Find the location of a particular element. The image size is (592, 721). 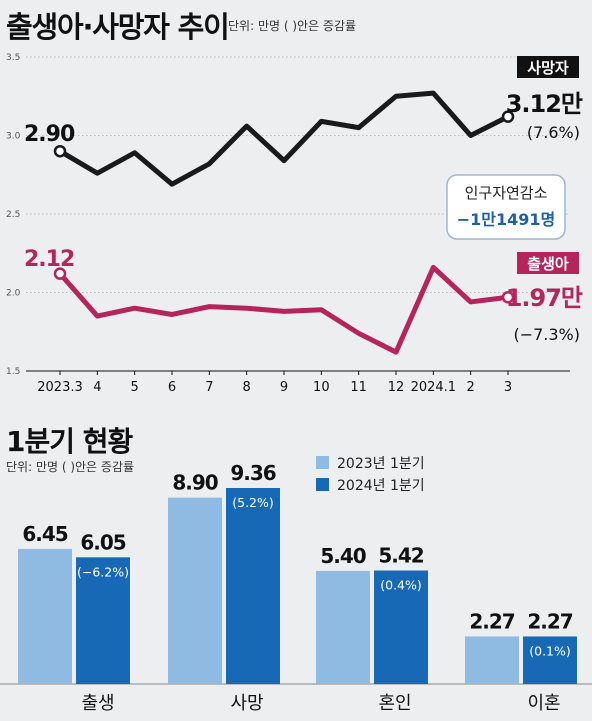

line-y-ticks: 1.5 2.0 2.5 3.0 3.5 is located at coordinates (13, 215).